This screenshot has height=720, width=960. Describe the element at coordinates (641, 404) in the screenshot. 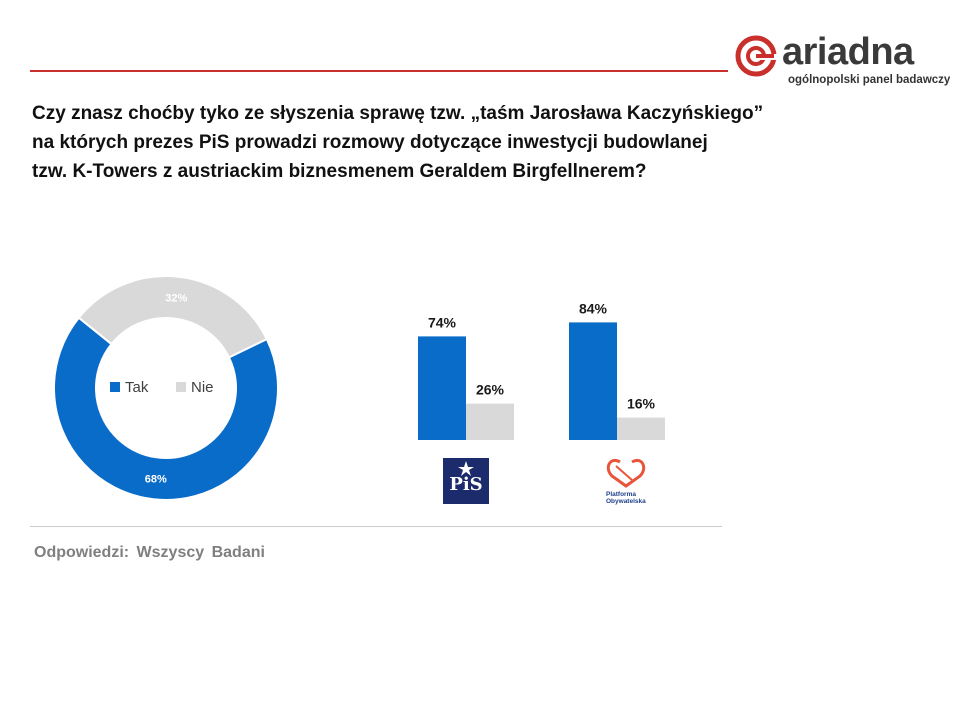

I see `bar-value-label: 16%` at that location.